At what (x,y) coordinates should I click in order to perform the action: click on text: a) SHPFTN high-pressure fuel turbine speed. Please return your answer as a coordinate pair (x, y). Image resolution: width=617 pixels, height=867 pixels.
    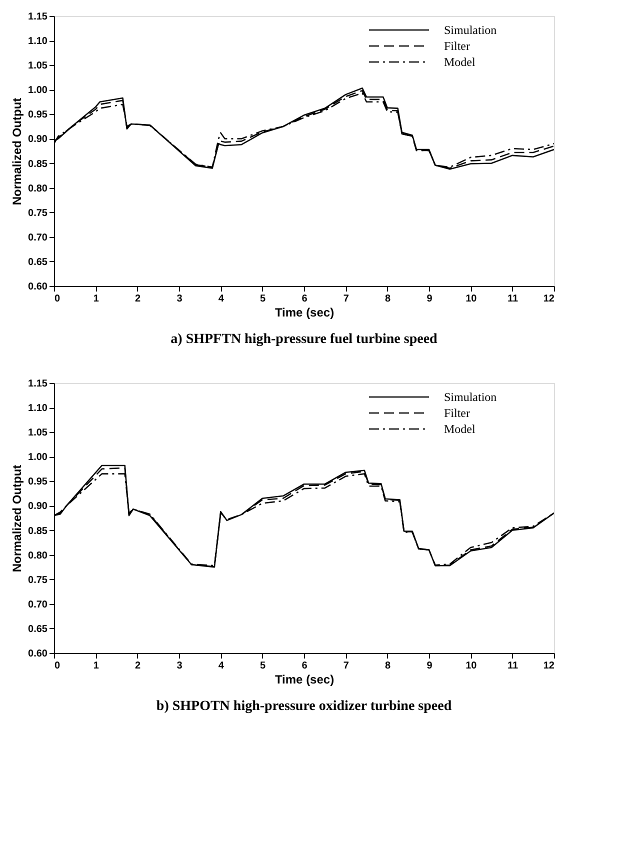
    Looking at the image, I should click on (304, 339).